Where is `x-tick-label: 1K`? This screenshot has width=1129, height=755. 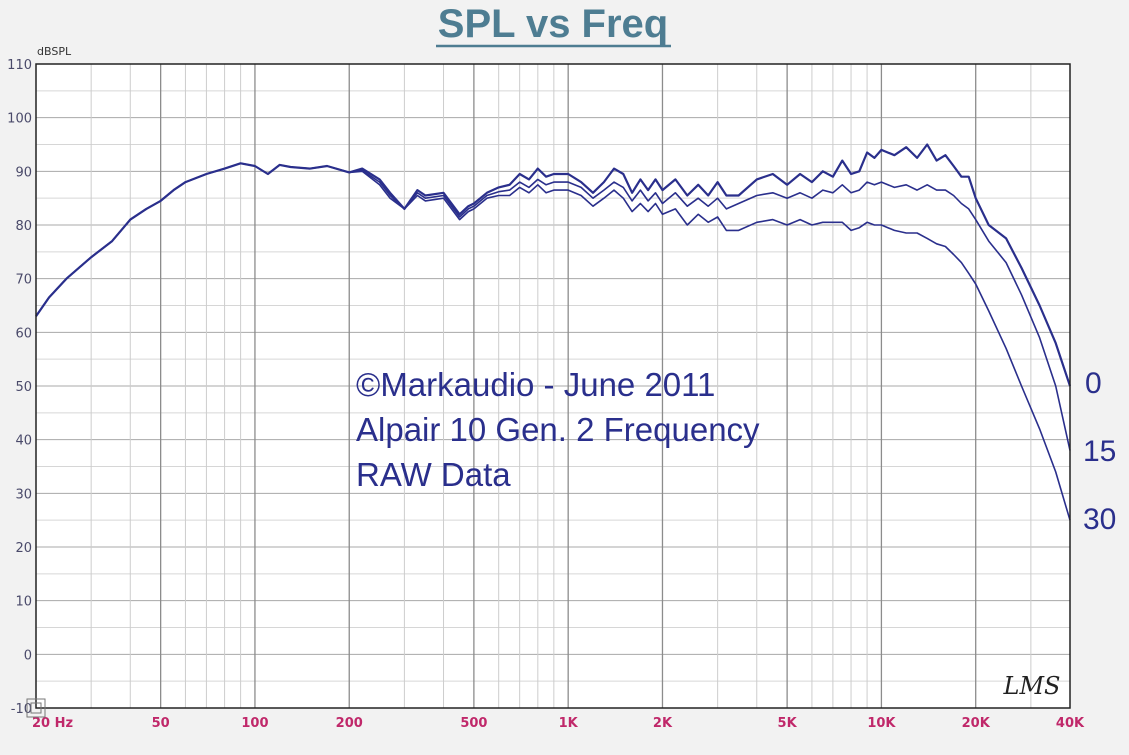 x-tick-label: 1K is located at coordinates (569, 723).